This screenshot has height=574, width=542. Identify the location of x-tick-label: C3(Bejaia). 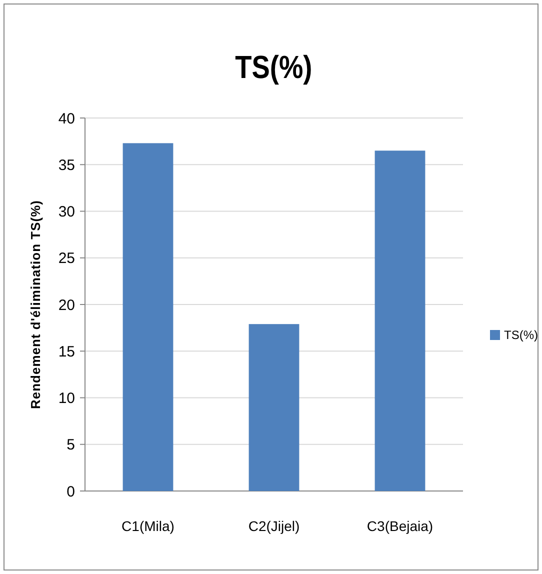
(400, 526).